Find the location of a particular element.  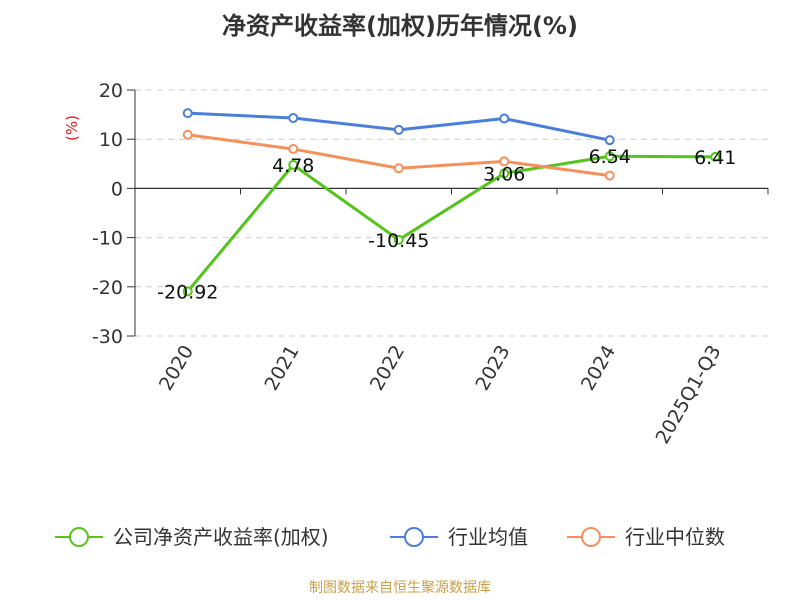

y-tick-label: -10 is located at coordinates (107, 239).